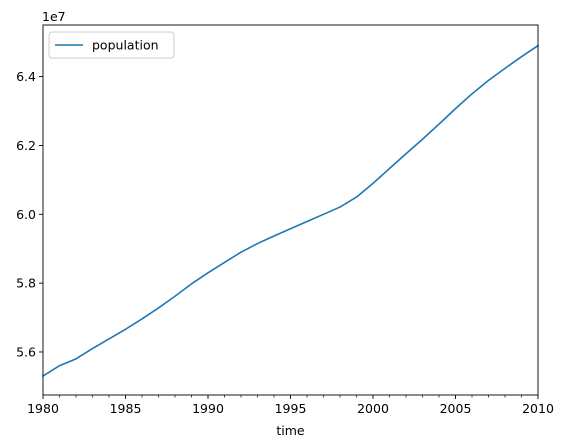 The image size is (565, 448). I want to click on y-tick-label-6.2: 6.2, so click(26, 145).